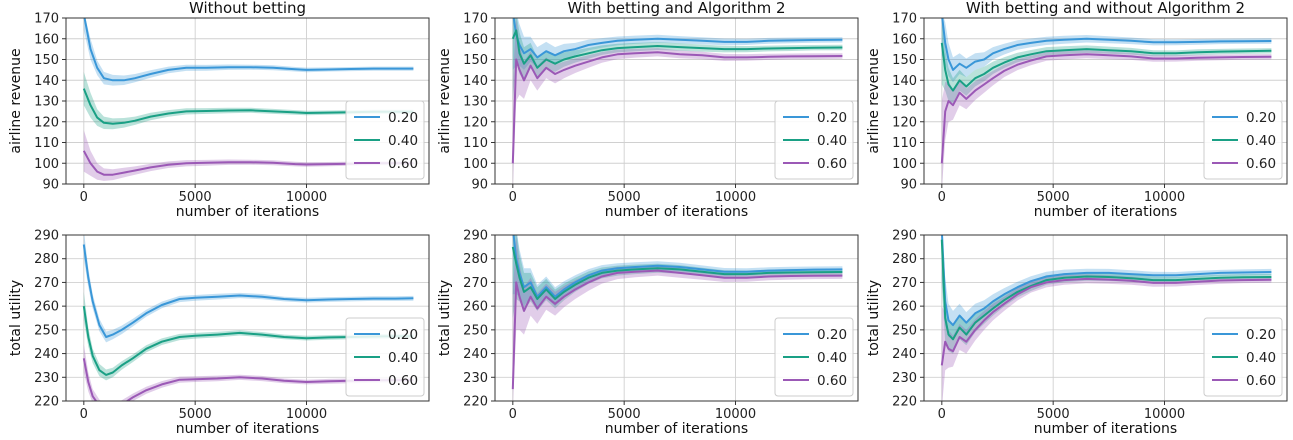  Describe the element at coordinates (904, 378) in the screenshot. I see `y-tick-label: 230` at that location.